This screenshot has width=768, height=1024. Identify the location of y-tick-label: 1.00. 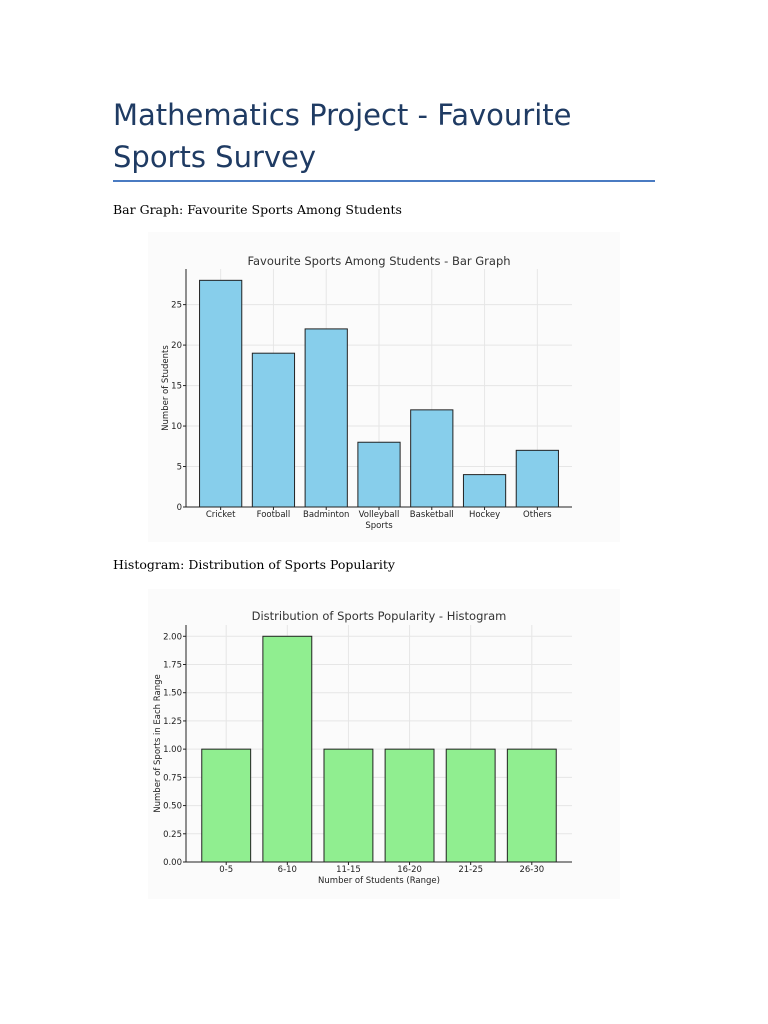
(172, 750).